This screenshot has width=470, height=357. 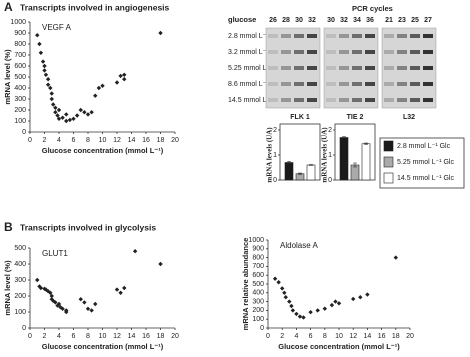 What do you see at coordinates (57, 27) in the screenshot?
I see `chart-title: VEGF A` at bounding box center [57, 27].